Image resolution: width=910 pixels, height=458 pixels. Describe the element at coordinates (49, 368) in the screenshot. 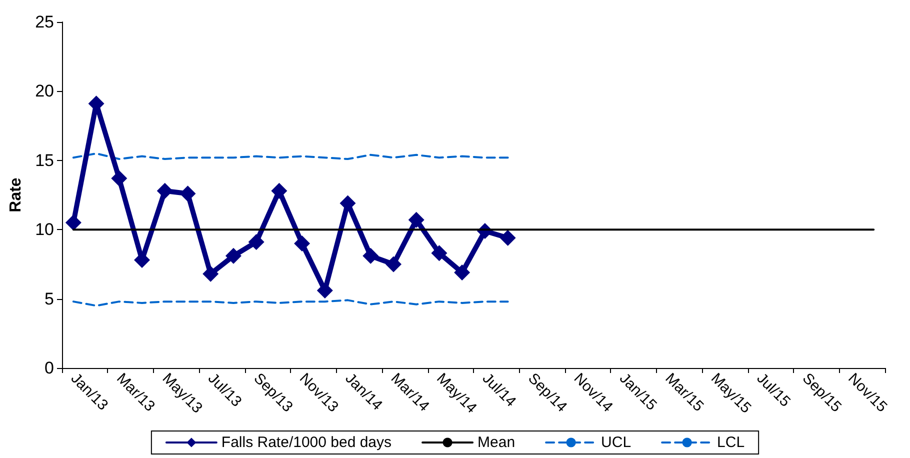

I see `y-tick-label: 0` at that location.